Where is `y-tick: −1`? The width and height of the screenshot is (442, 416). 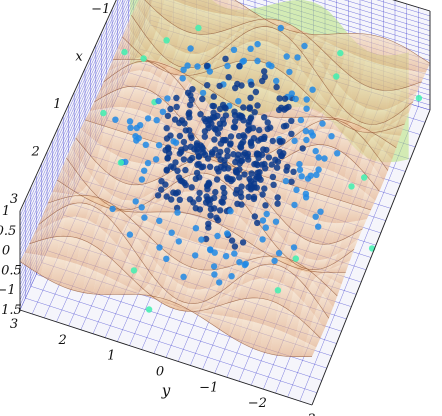 y-tick: −1 is located at coordinates (208, 387).